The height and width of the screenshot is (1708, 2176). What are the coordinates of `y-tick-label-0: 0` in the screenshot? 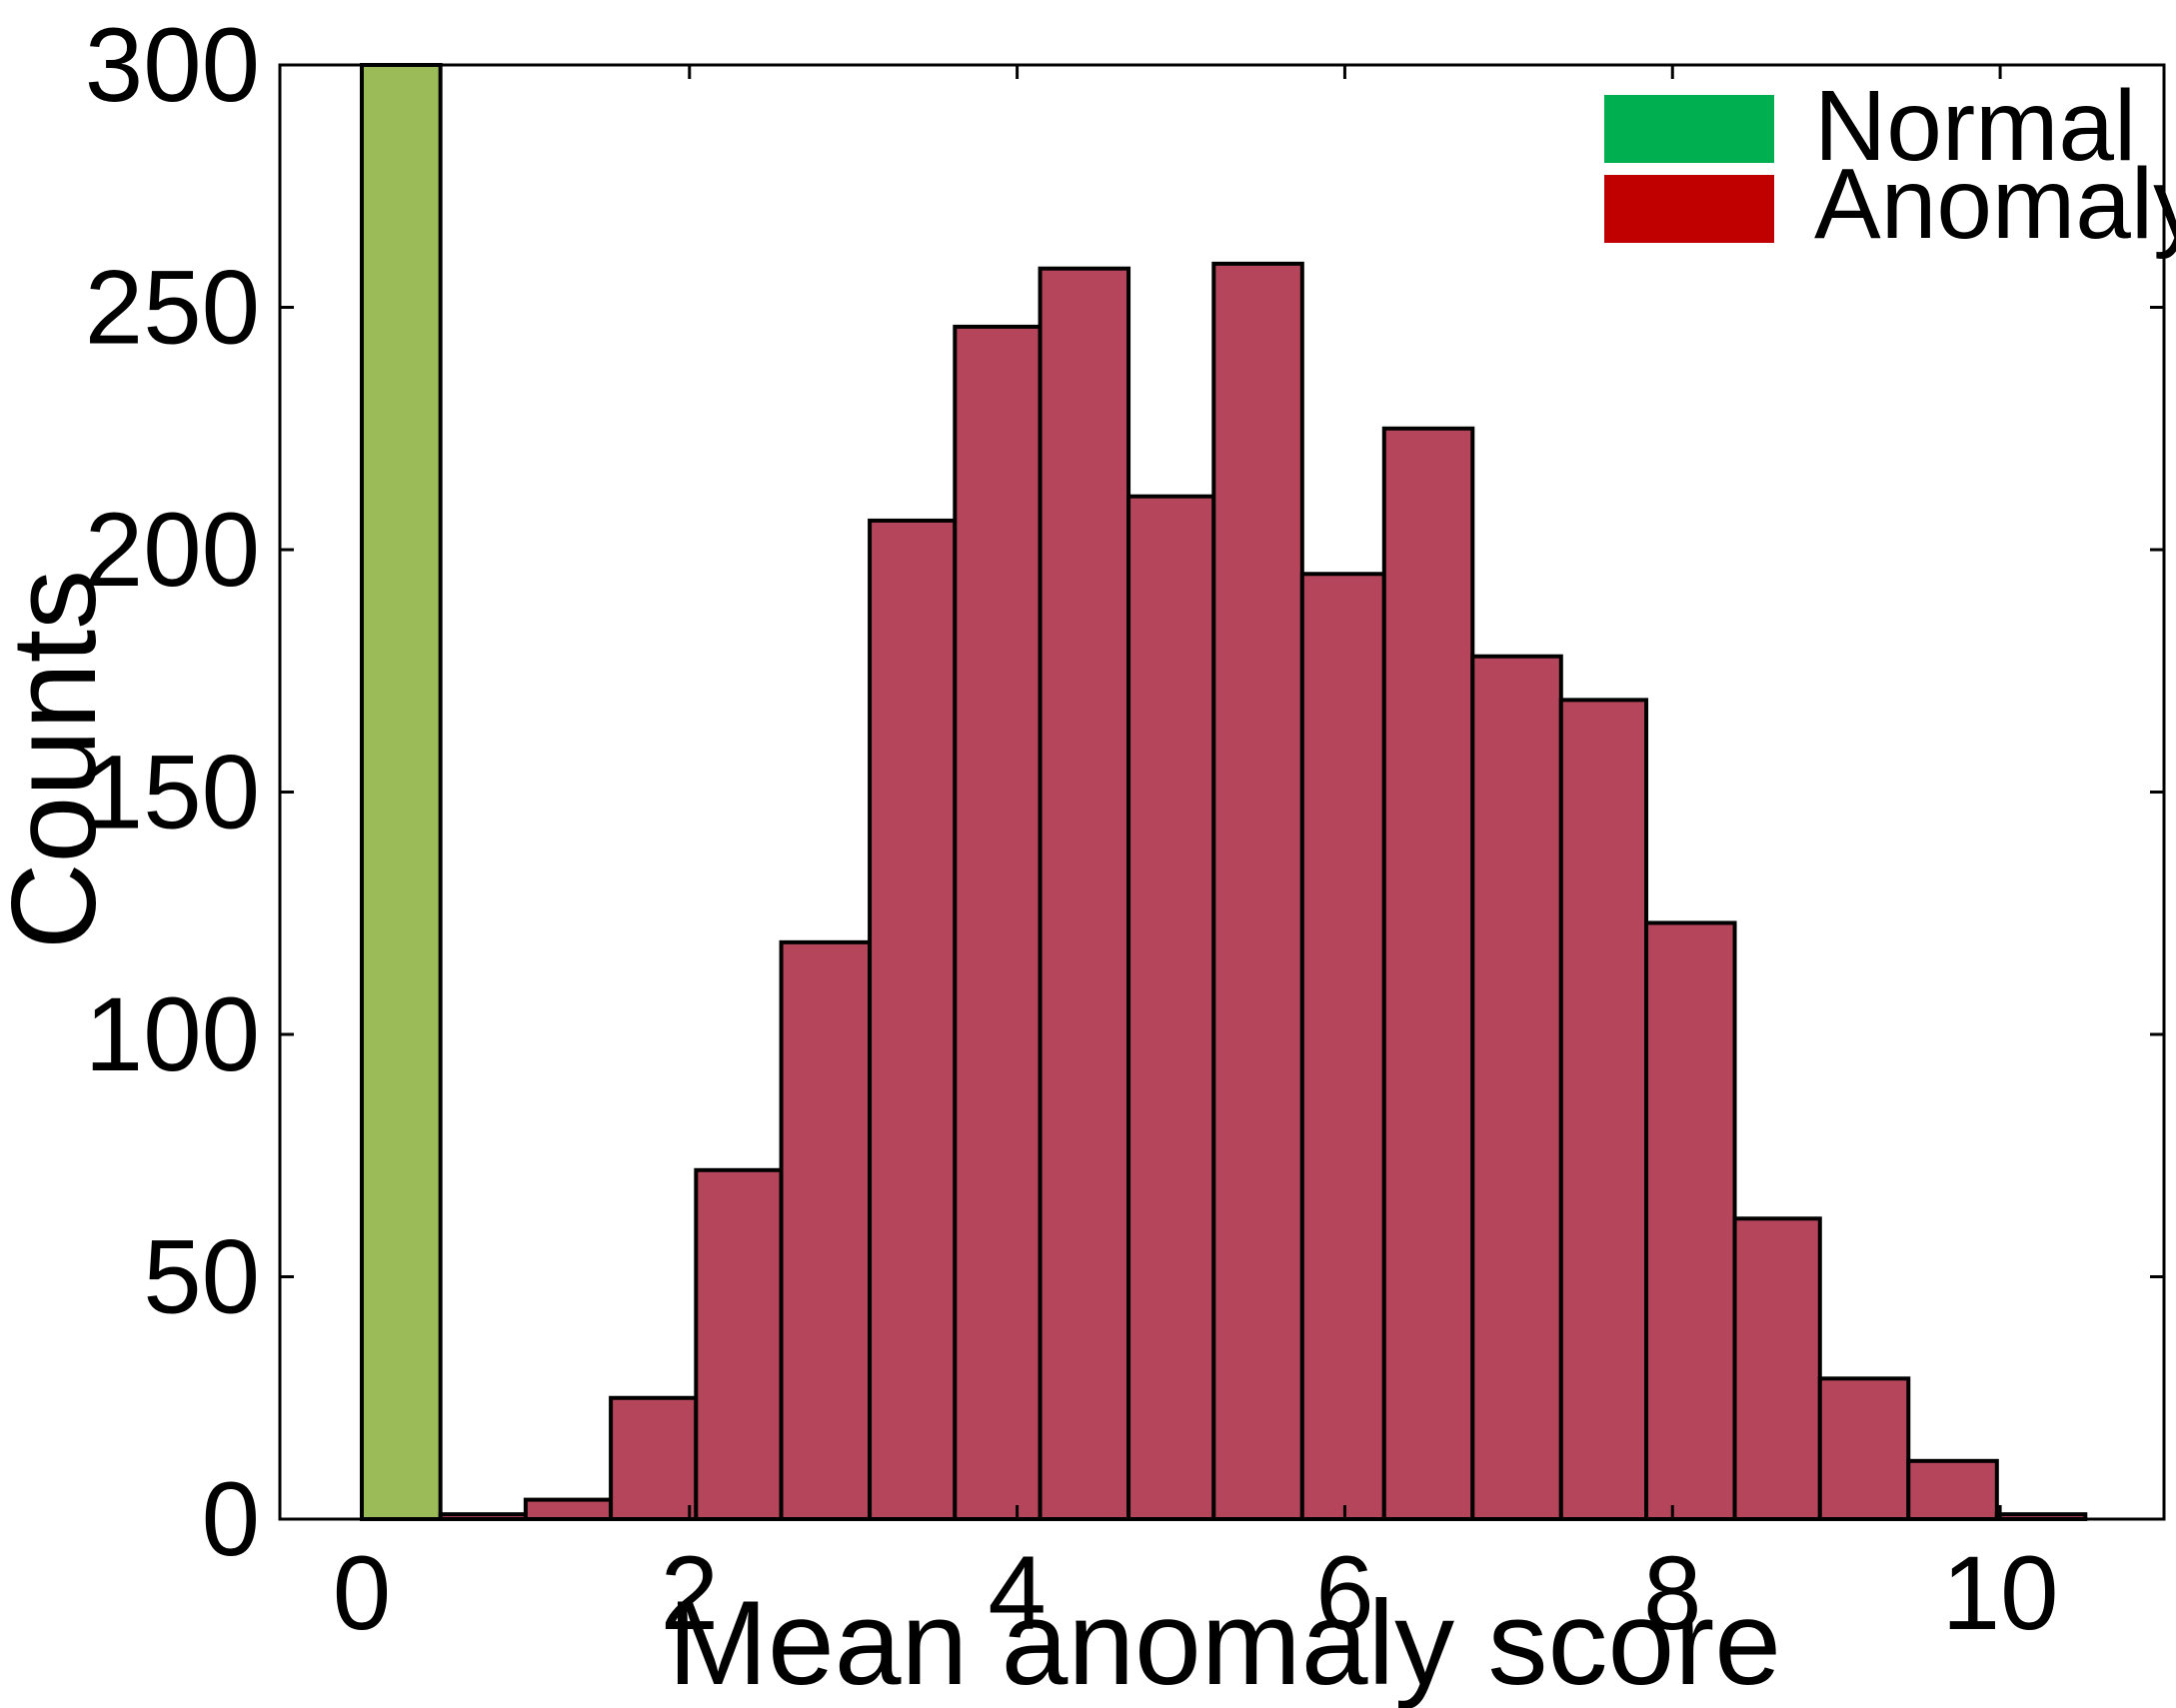 It's located at (231, 1519).